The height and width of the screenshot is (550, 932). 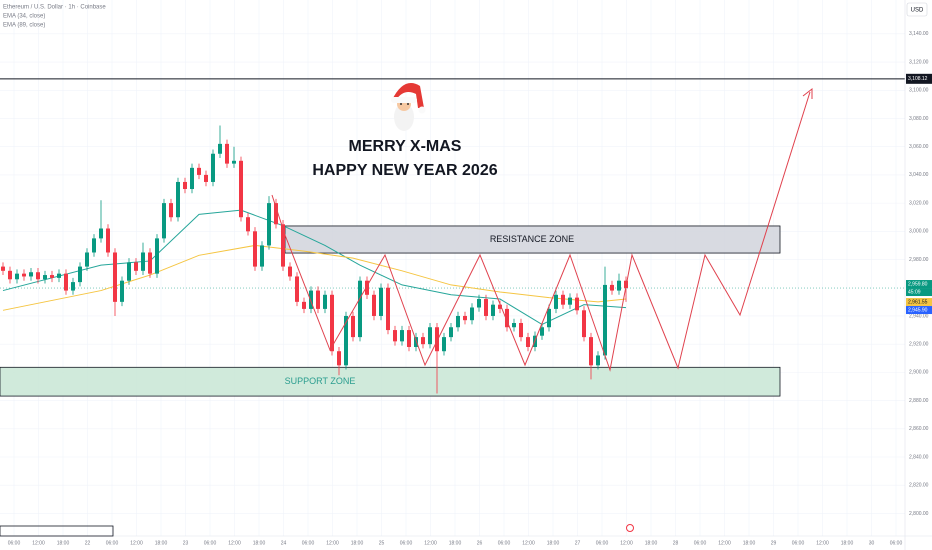 I want to click on event-icon, so click(x=630, y=528).